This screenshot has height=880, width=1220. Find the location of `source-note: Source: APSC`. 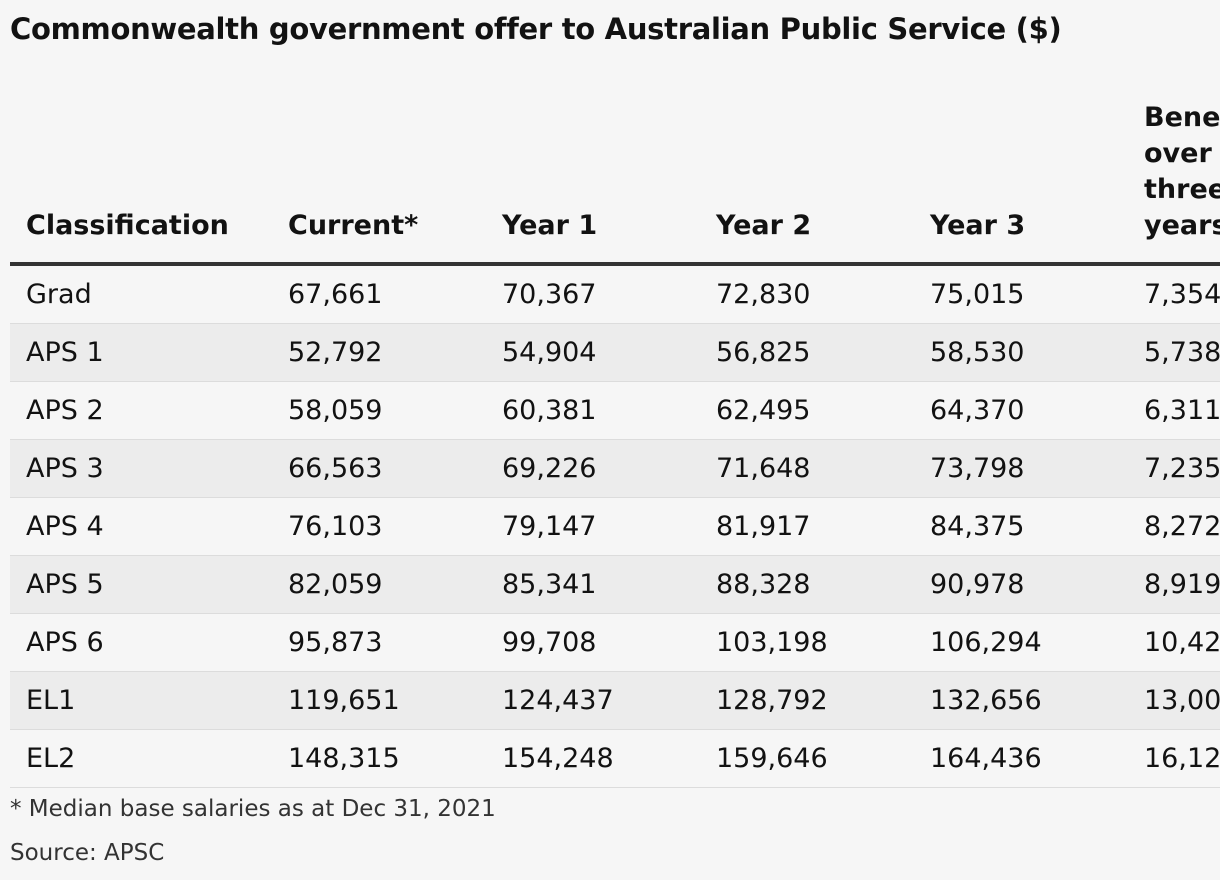

source-note: Source: APSC is located at coordinates (87, 853).